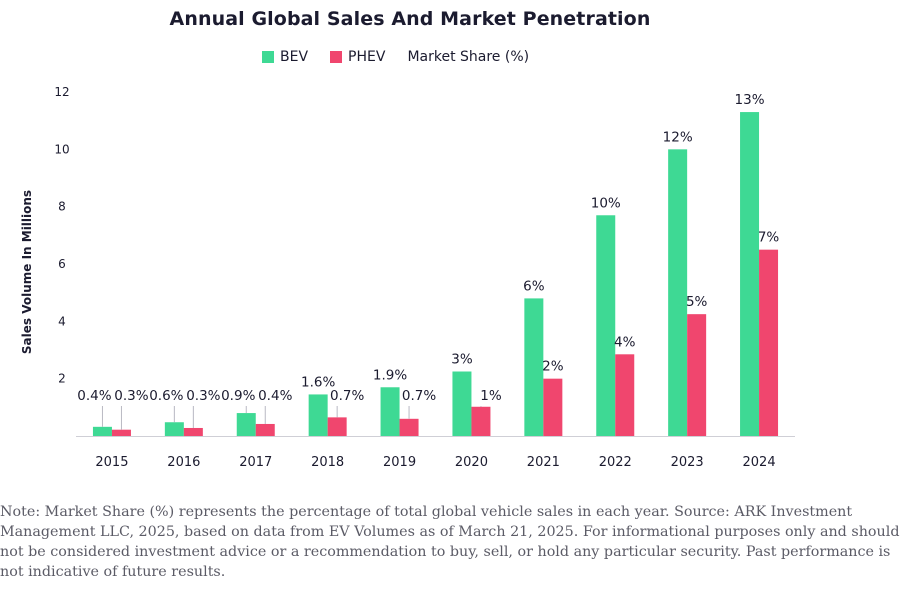 The width and height of the screenshot is (900, 598). I want to click on bar-bev-2020, so click(462, 403).